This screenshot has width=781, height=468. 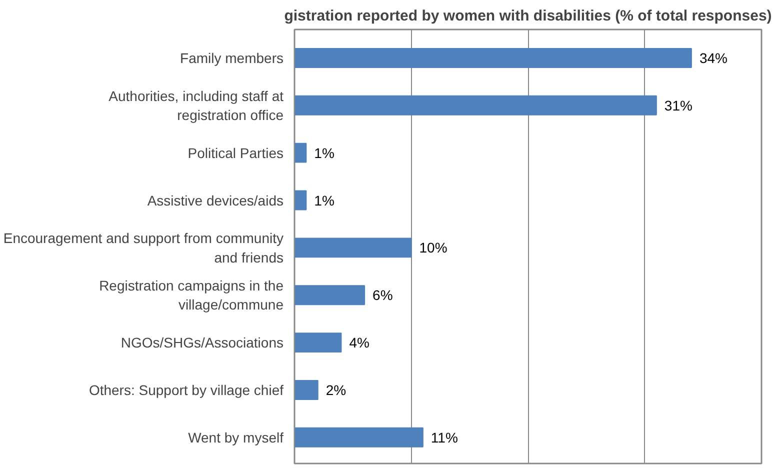 What do you see at coordinates (191, 295) in the screenshot?
I see `y-tick-label: Registration campaigns in the village/commune` at bounding box center [191, 295].